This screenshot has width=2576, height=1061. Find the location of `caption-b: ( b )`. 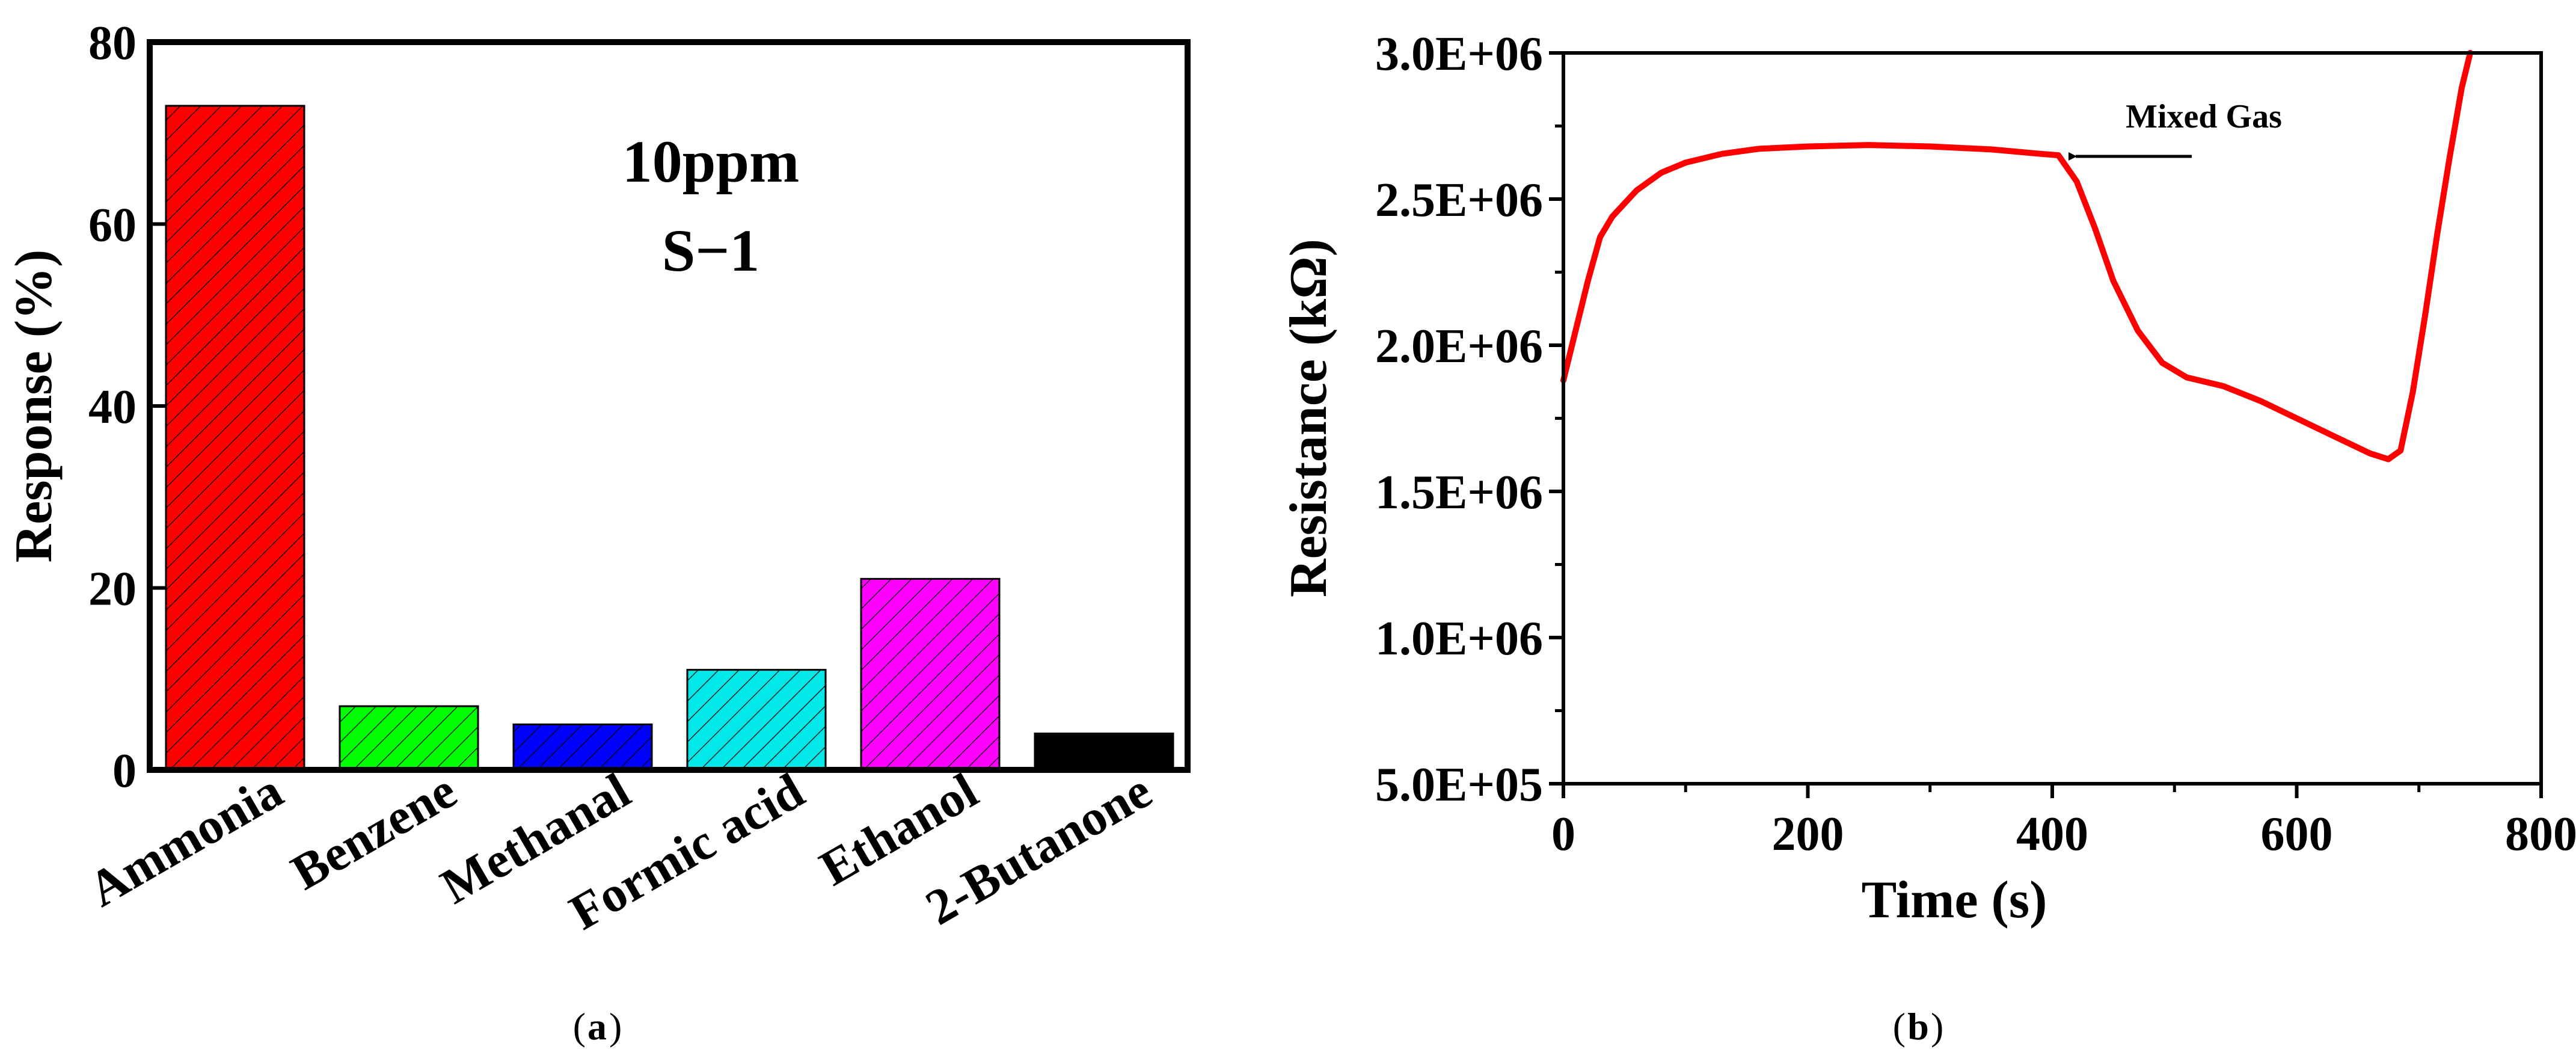

caption-b: ( b ) is located at coordinates (1918, 1026).